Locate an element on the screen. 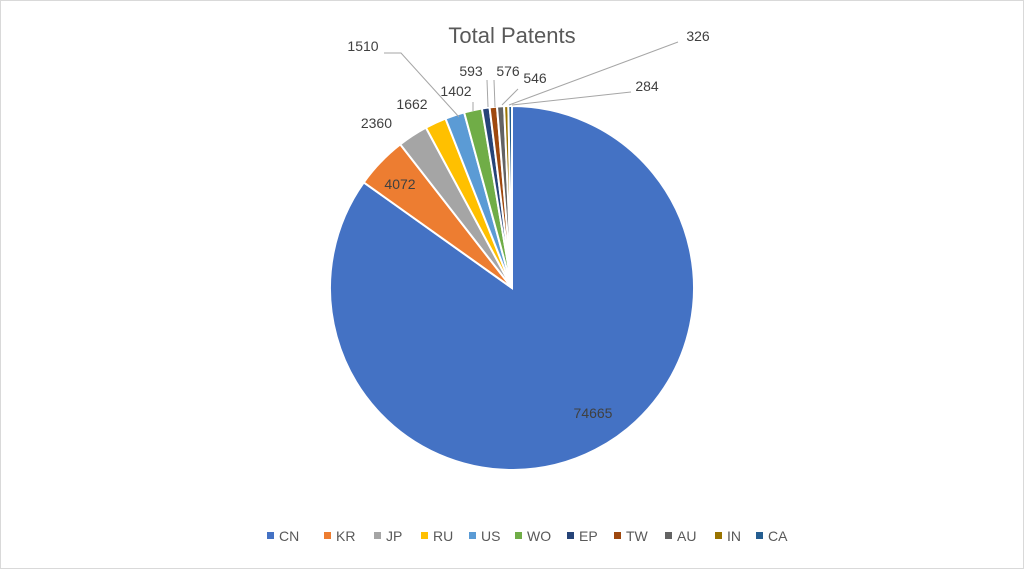 The width and height of the screenshot is (1024, 569). legend-item-jp: JP is located at coordinates (388, 536).